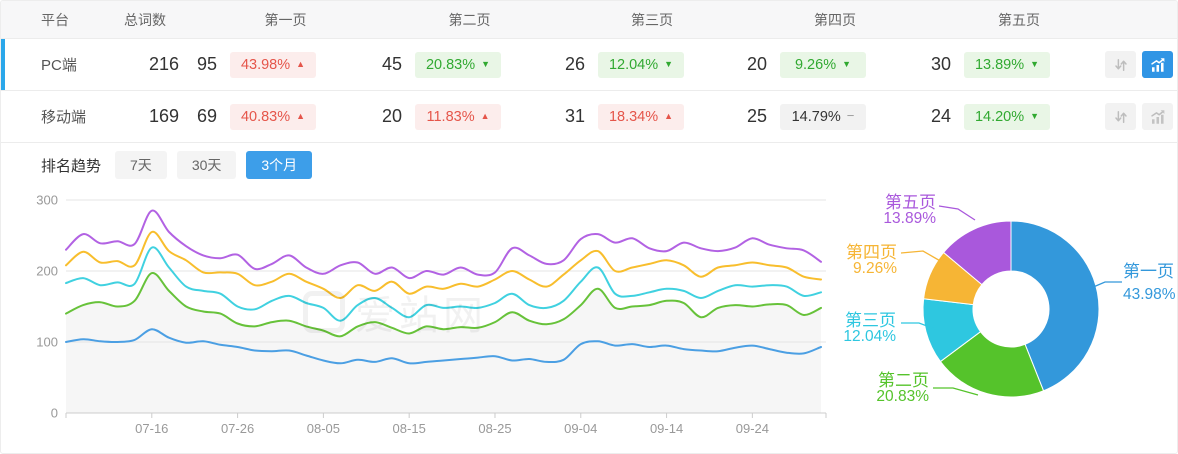  Describe the element at coordinates (903, 380) in the screenshot. I see `svg-text: 第二页` at that location.